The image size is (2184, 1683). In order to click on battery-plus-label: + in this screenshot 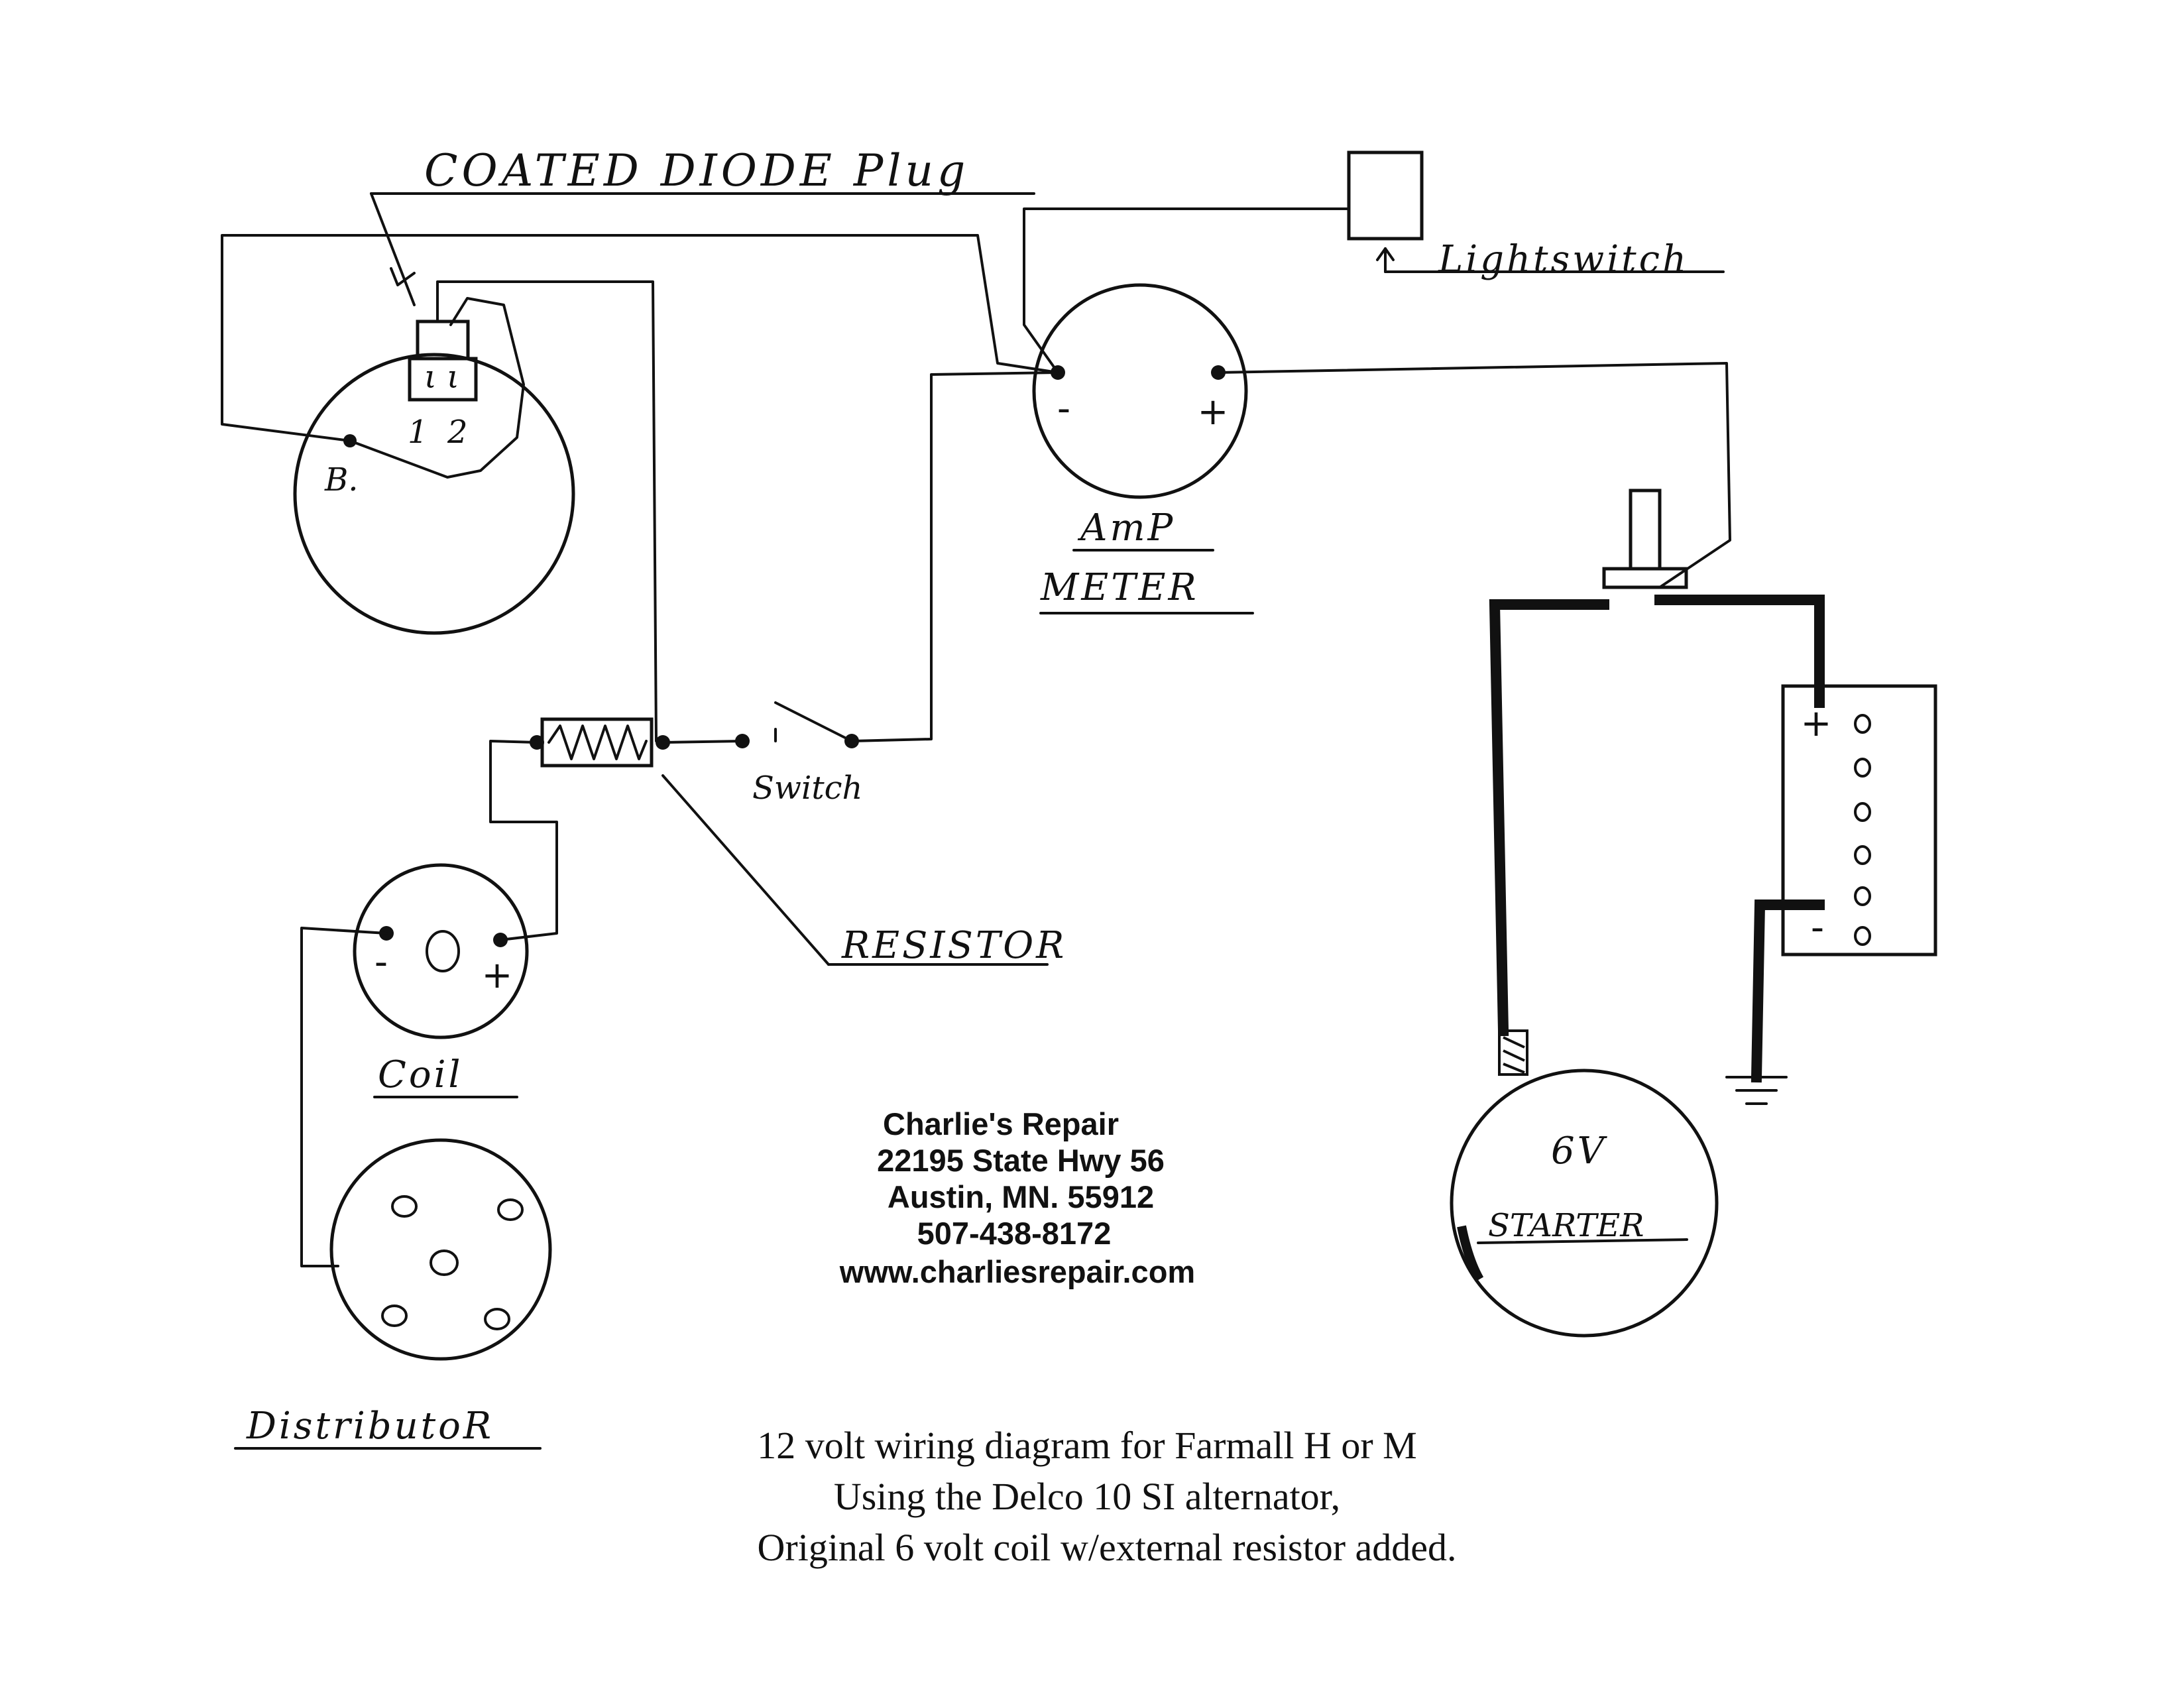, I will do `click(1816, 723)`.